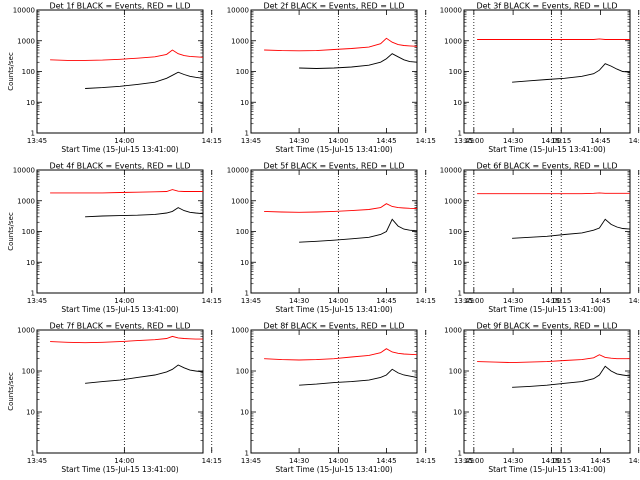 The image size is (640, 480). Describe the element at coordinates (546, 166) in the screenshot. I see `chart-title: Det 6f BLACK = Events, RED = LLD` at that location.